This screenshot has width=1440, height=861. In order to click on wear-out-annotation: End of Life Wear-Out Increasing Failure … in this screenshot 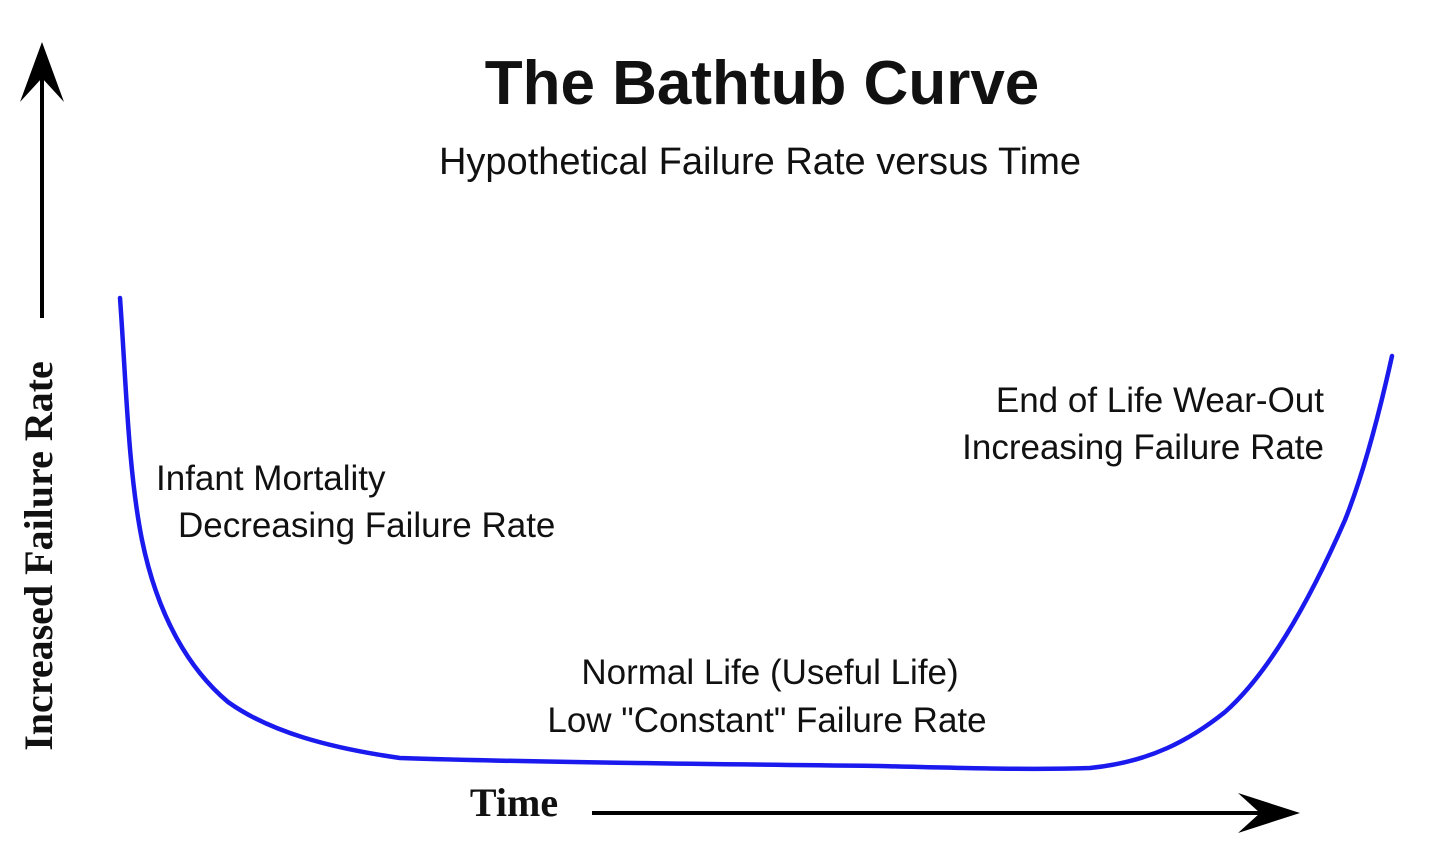, I will do `click(1143, 424)`.